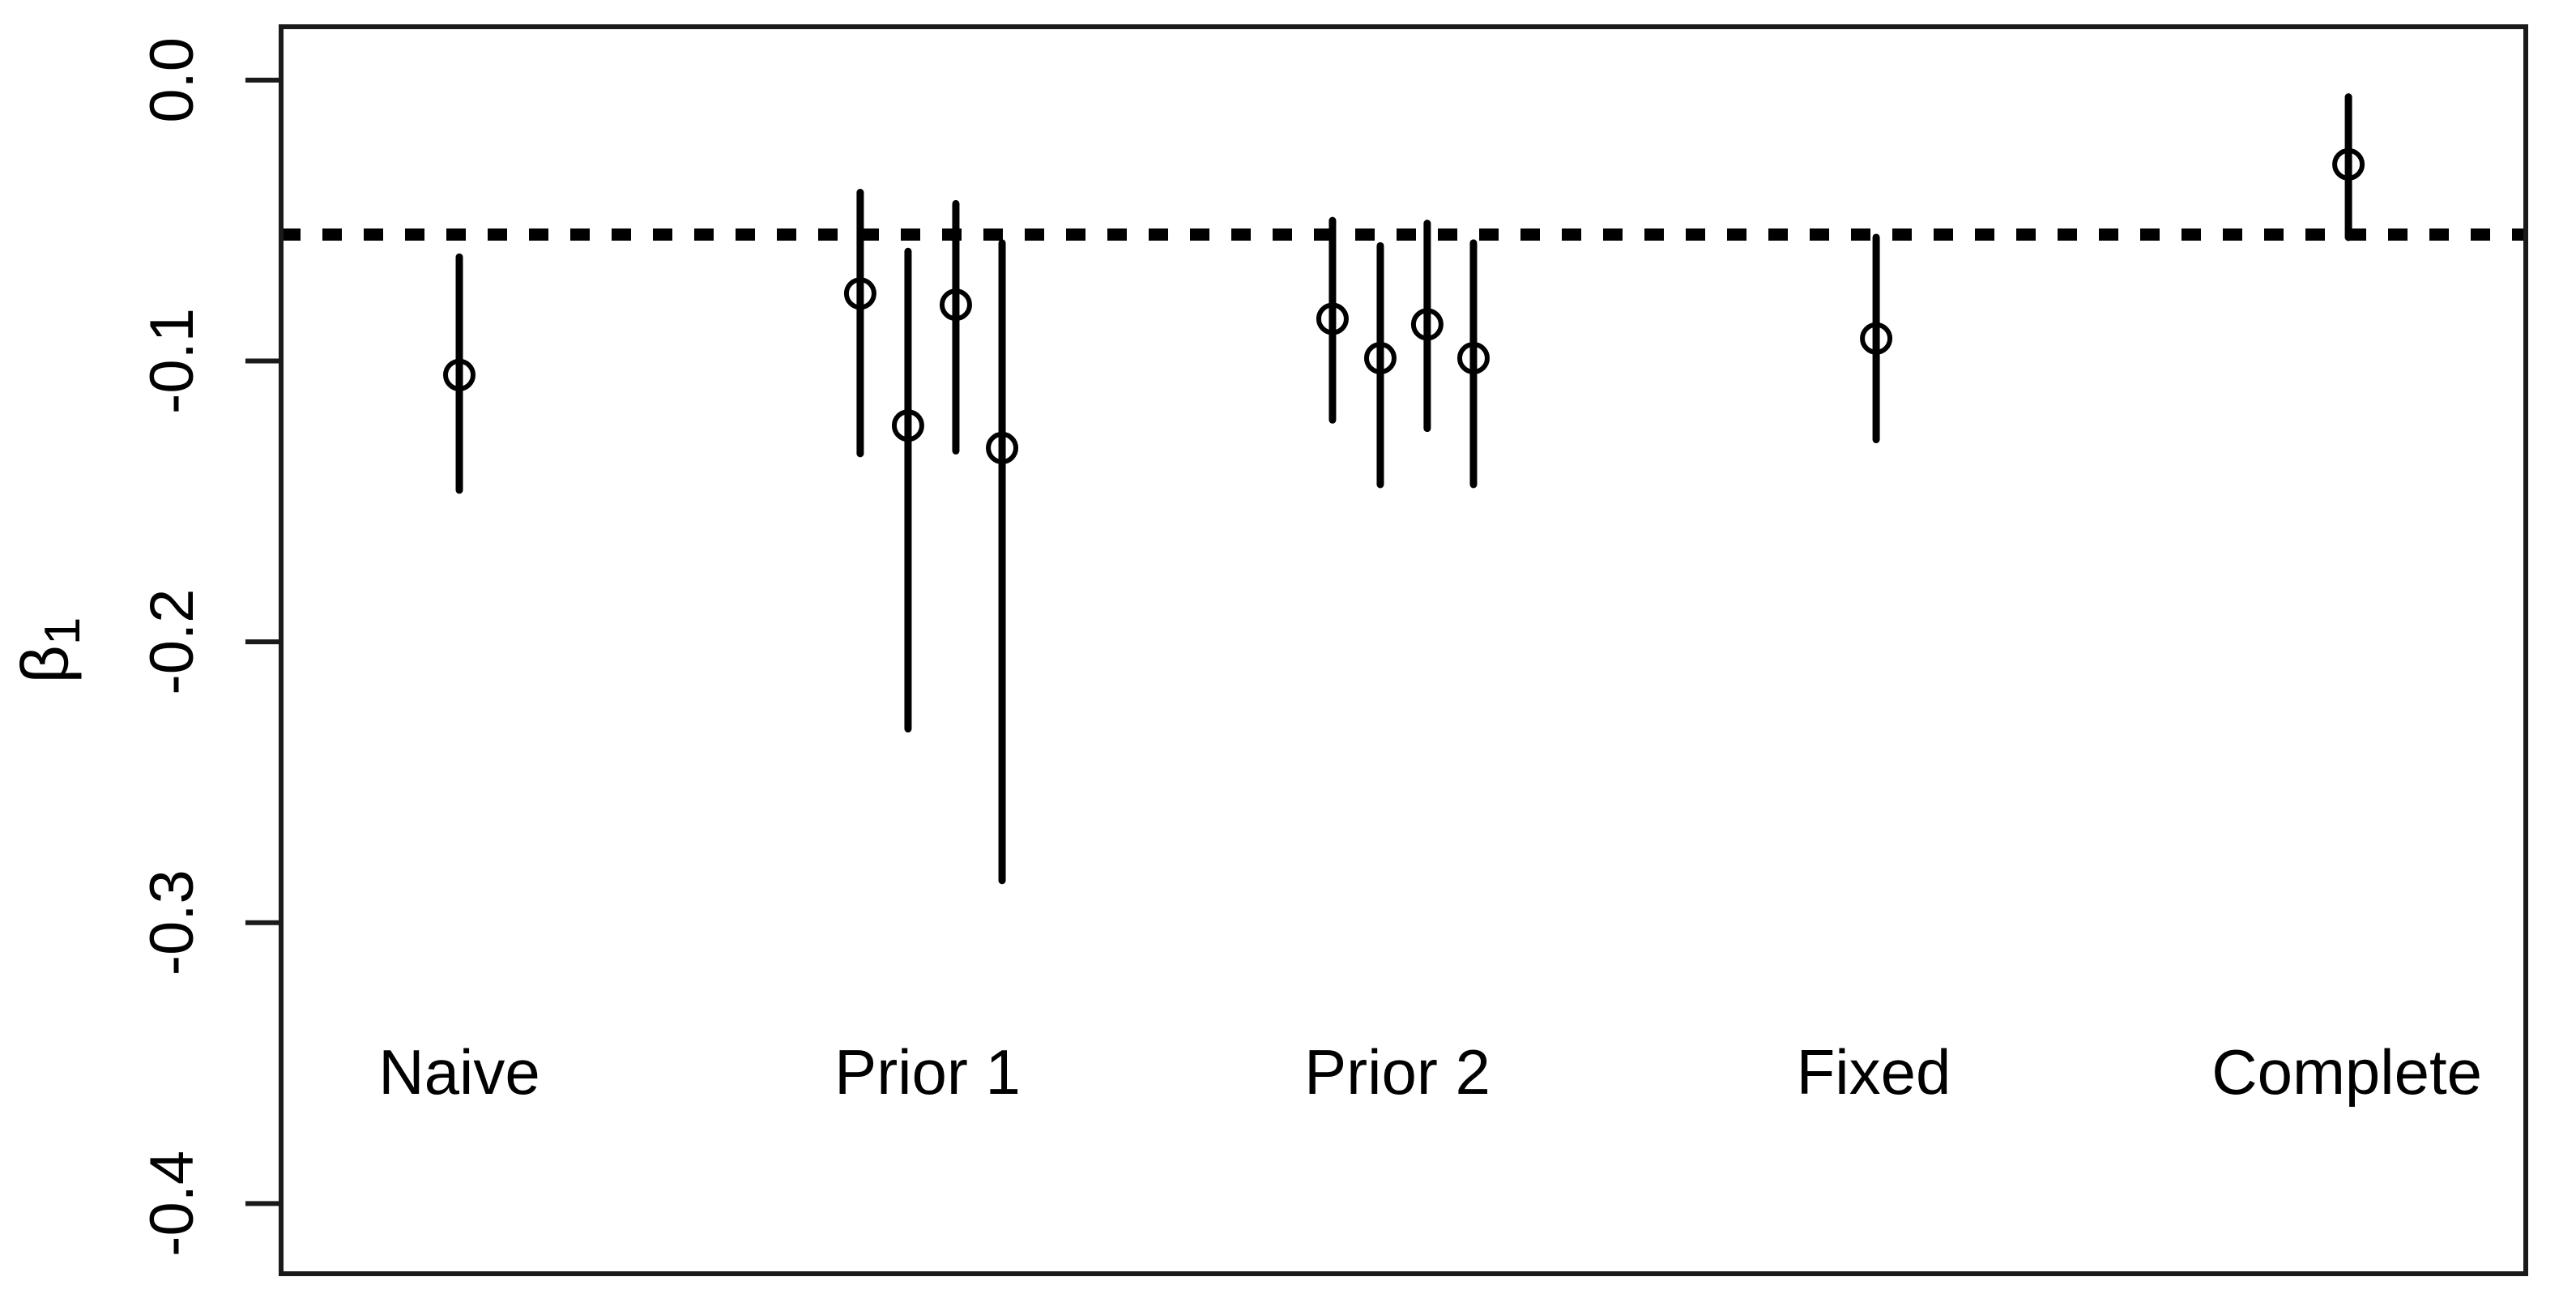  What do you see at coordinates (173, 1204) in the screenshot?
I see `y-axis-tick-label: -0.4` at bounding box center [173, 1204].